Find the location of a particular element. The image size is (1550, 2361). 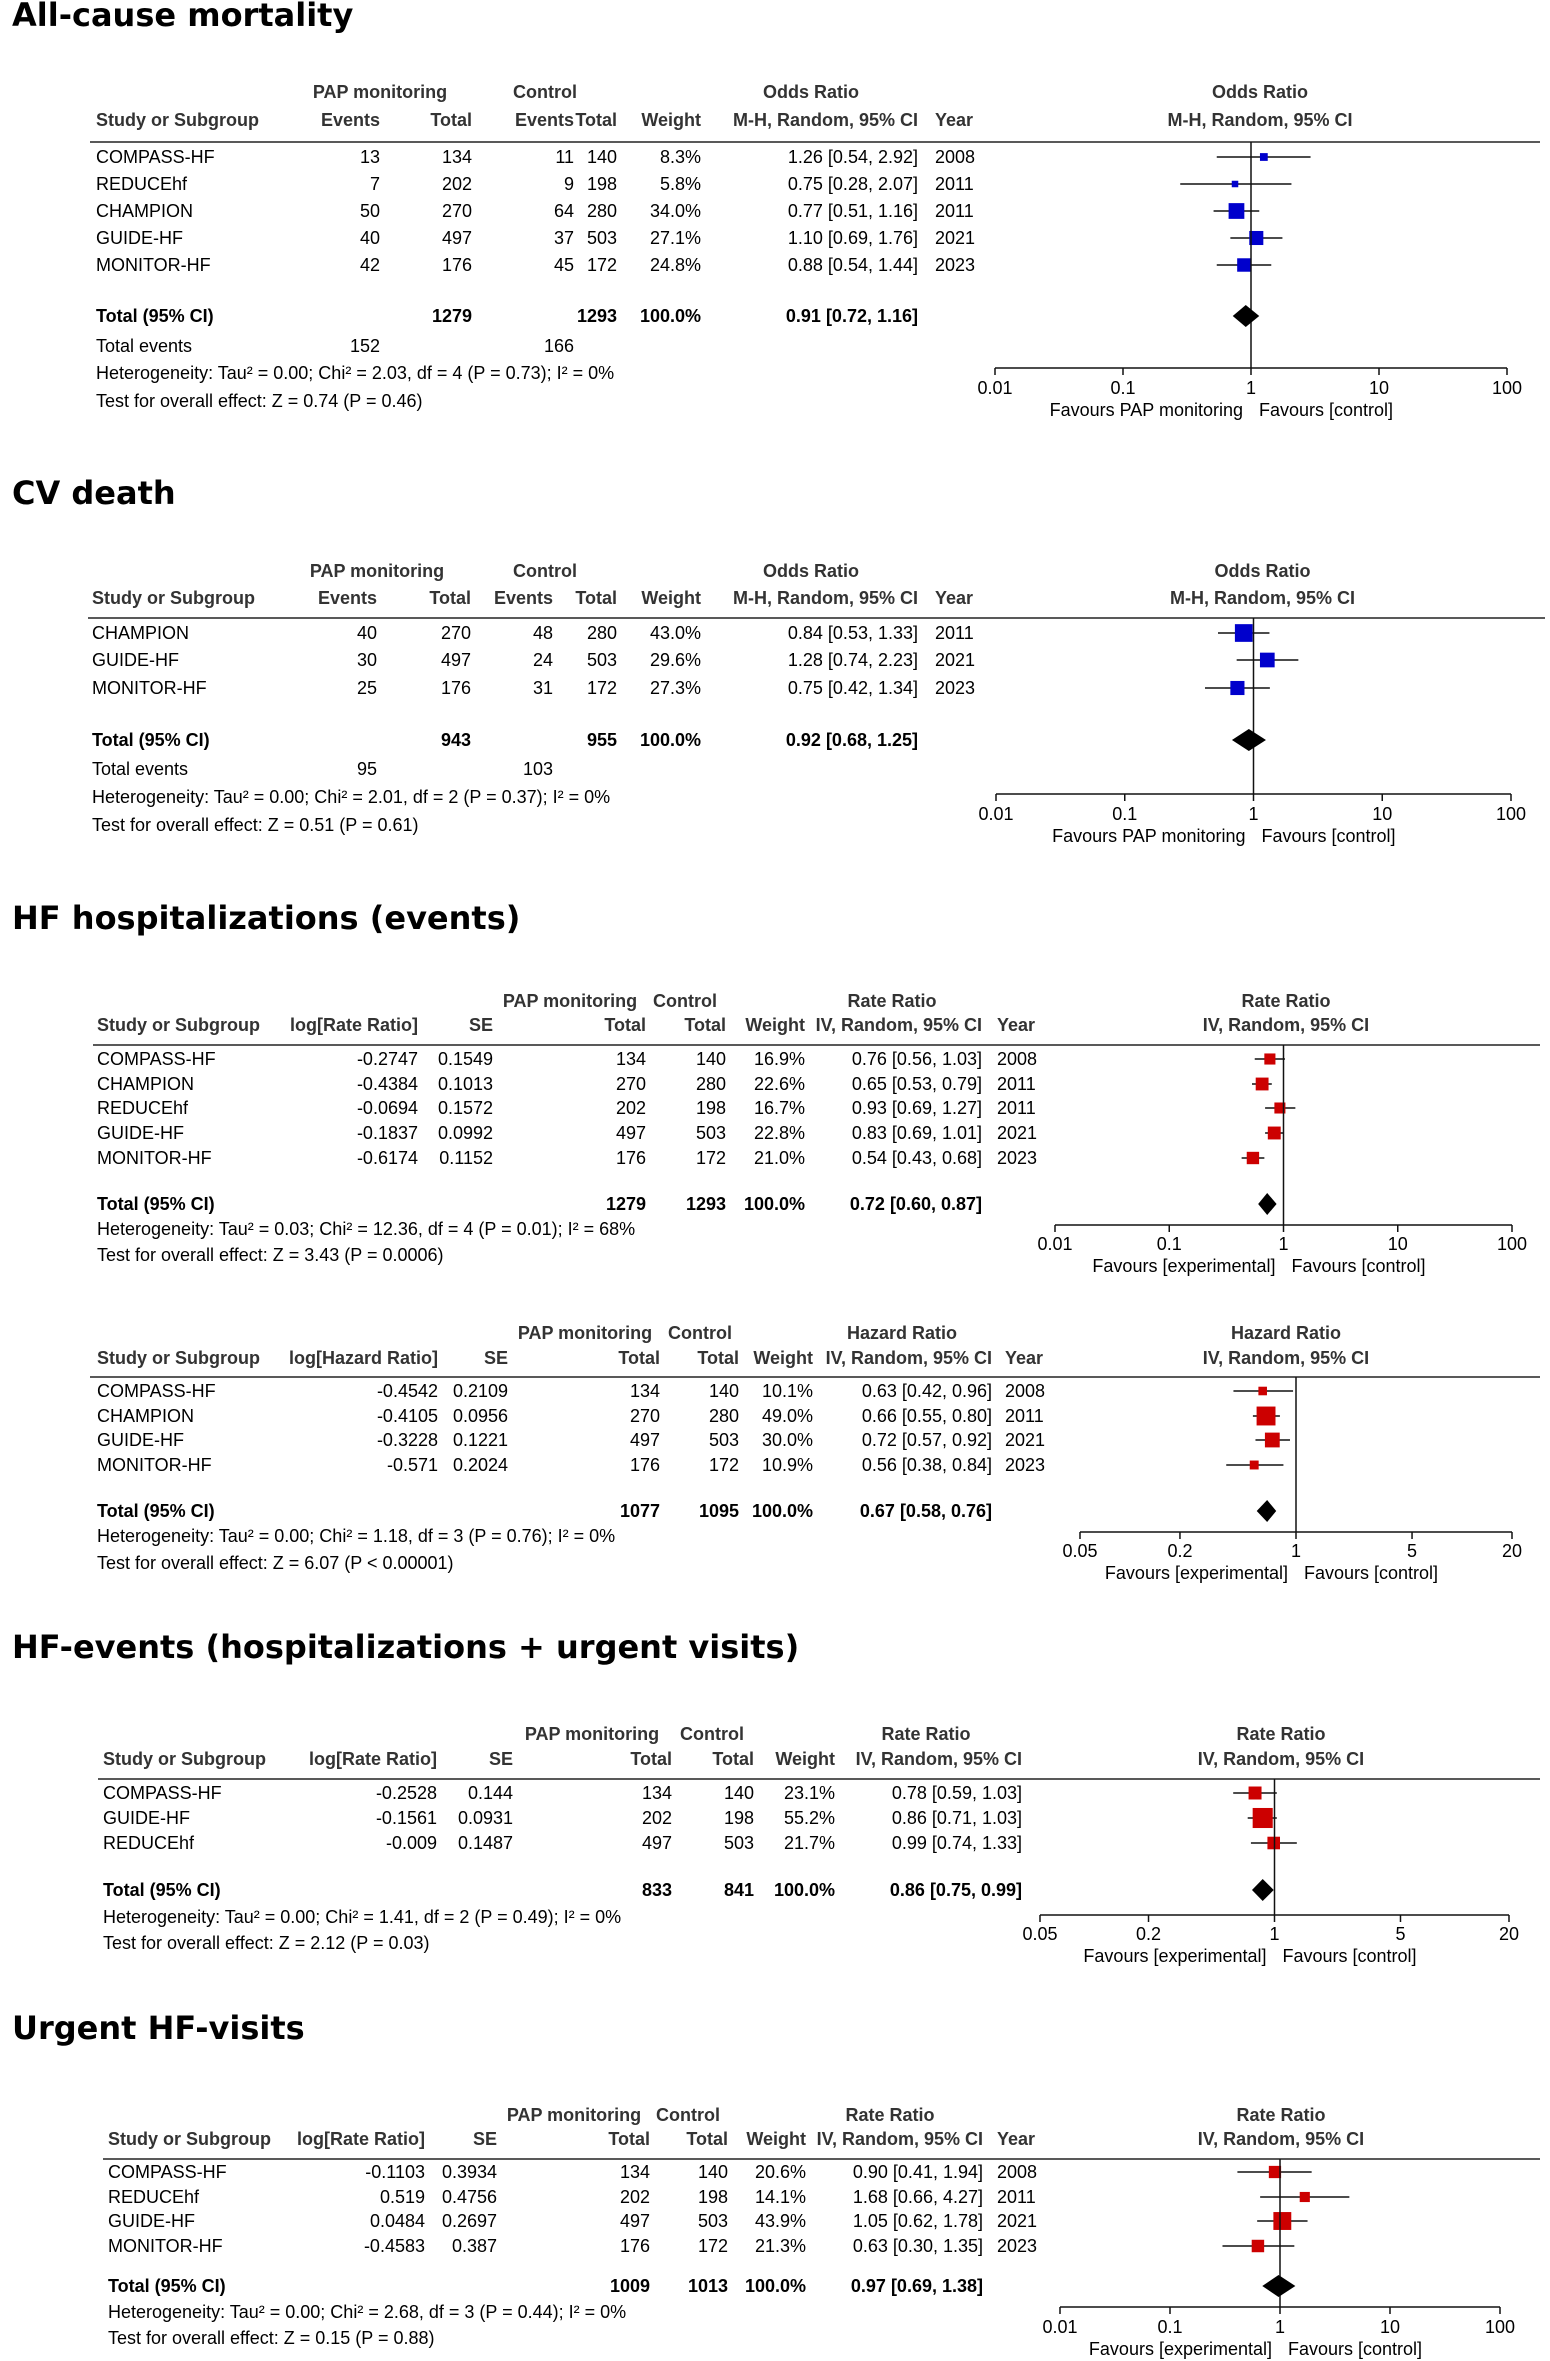

p6-study-marker is located at coordinates (1304, 2197).